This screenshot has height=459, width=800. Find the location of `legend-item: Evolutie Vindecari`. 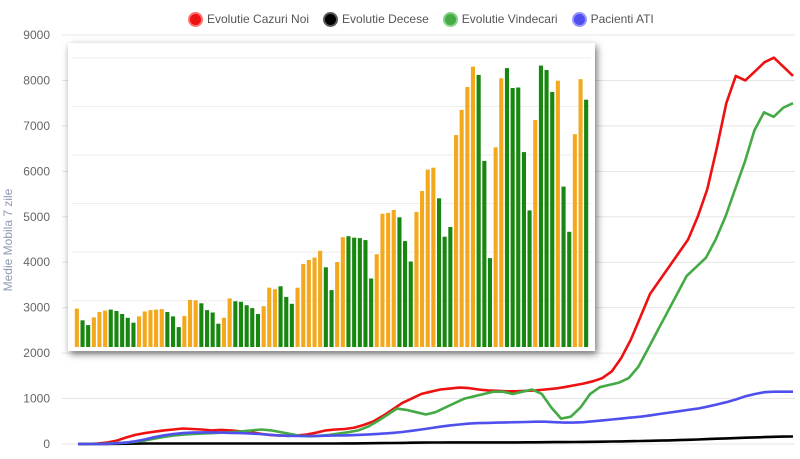

legend-item: Evolutie Vindecari is located at coordinates (500, 19).